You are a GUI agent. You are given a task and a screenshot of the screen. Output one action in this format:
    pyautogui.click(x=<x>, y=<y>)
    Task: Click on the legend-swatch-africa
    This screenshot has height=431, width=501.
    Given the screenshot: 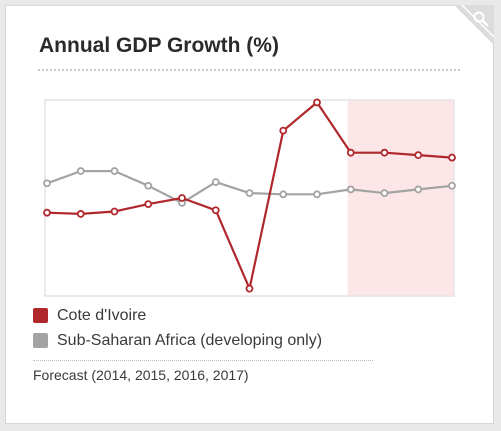 What is the action you would take?
    pyautogui.click(x=40, y=340)
    